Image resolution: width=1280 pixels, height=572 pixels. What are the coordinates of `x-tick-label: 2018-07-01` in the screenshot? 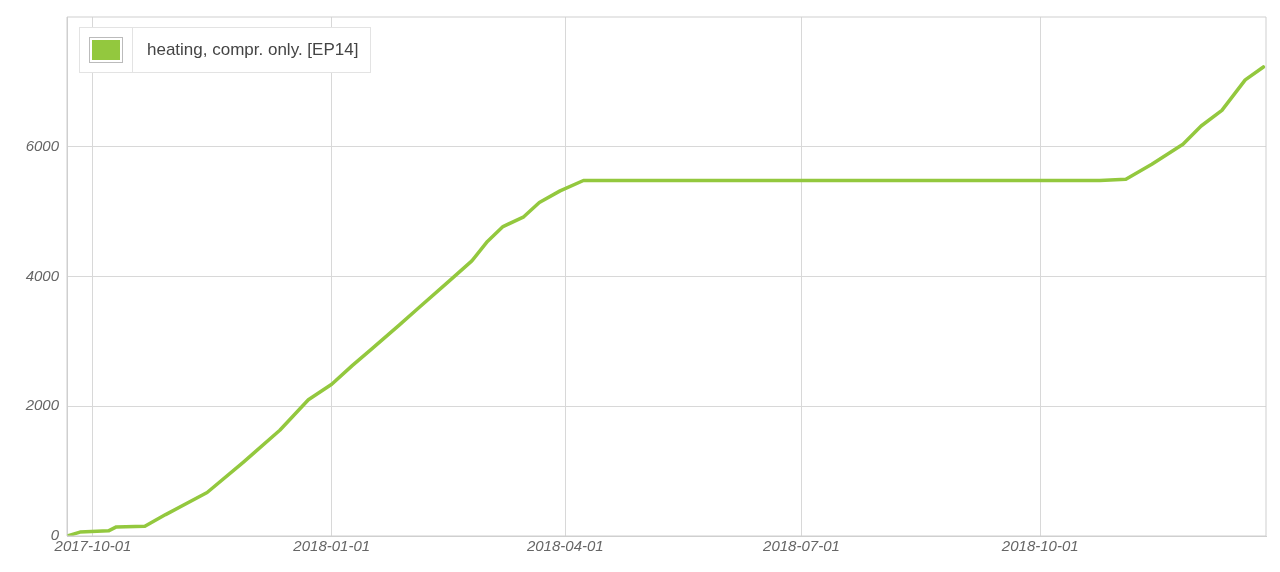 It's located at (801, 546).